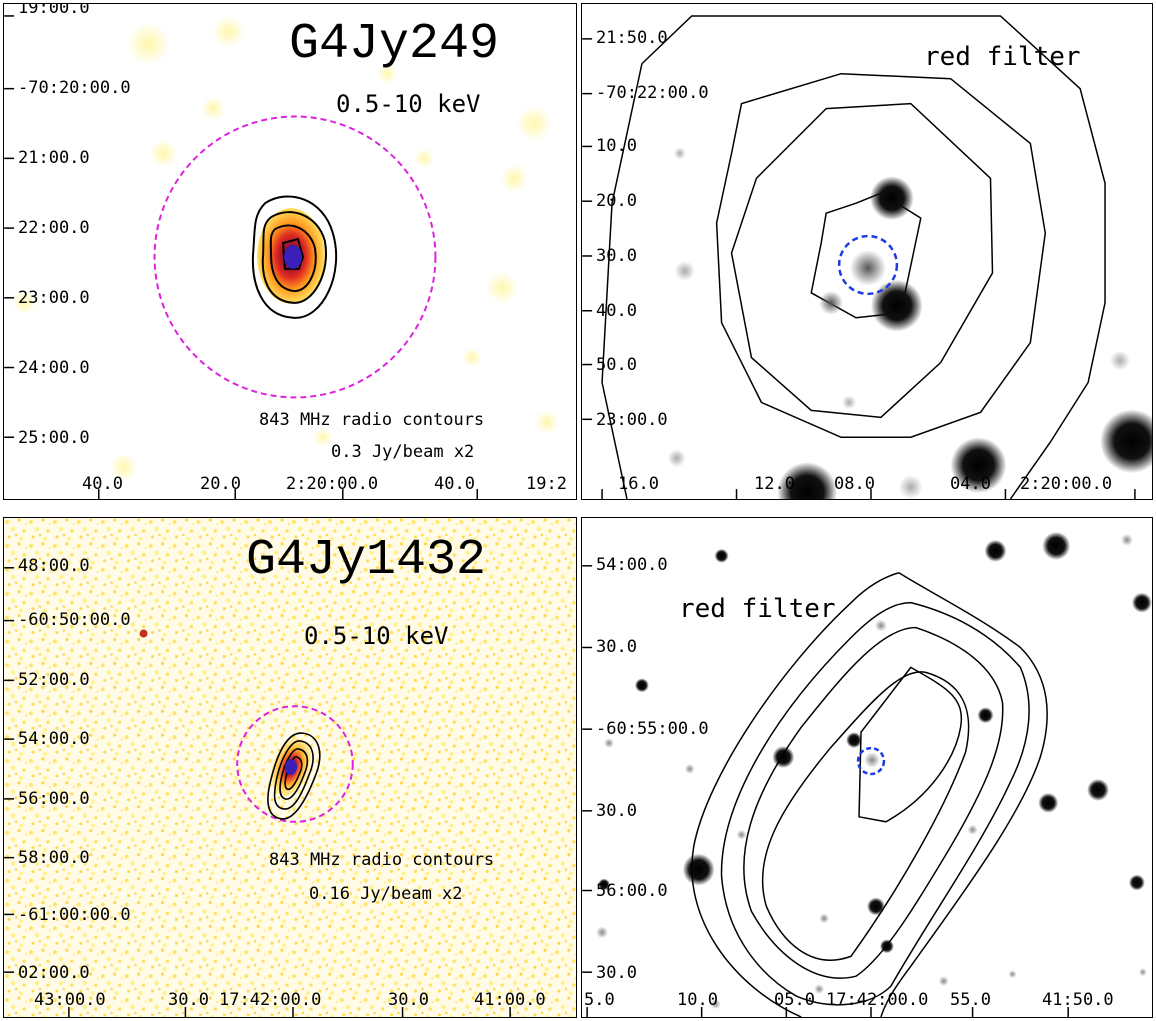 This screenshot has height=1021, width=1156. Describe the element at coordinates (774, 484) in the screenshot. I see `x-tick-label: 12.0` at that location.